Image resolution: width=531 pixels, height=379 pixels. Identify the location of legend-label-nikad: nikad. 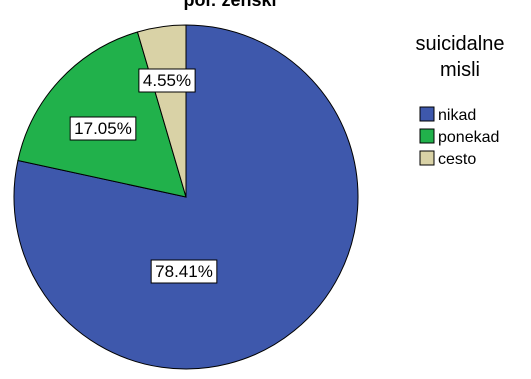
(457, 115).